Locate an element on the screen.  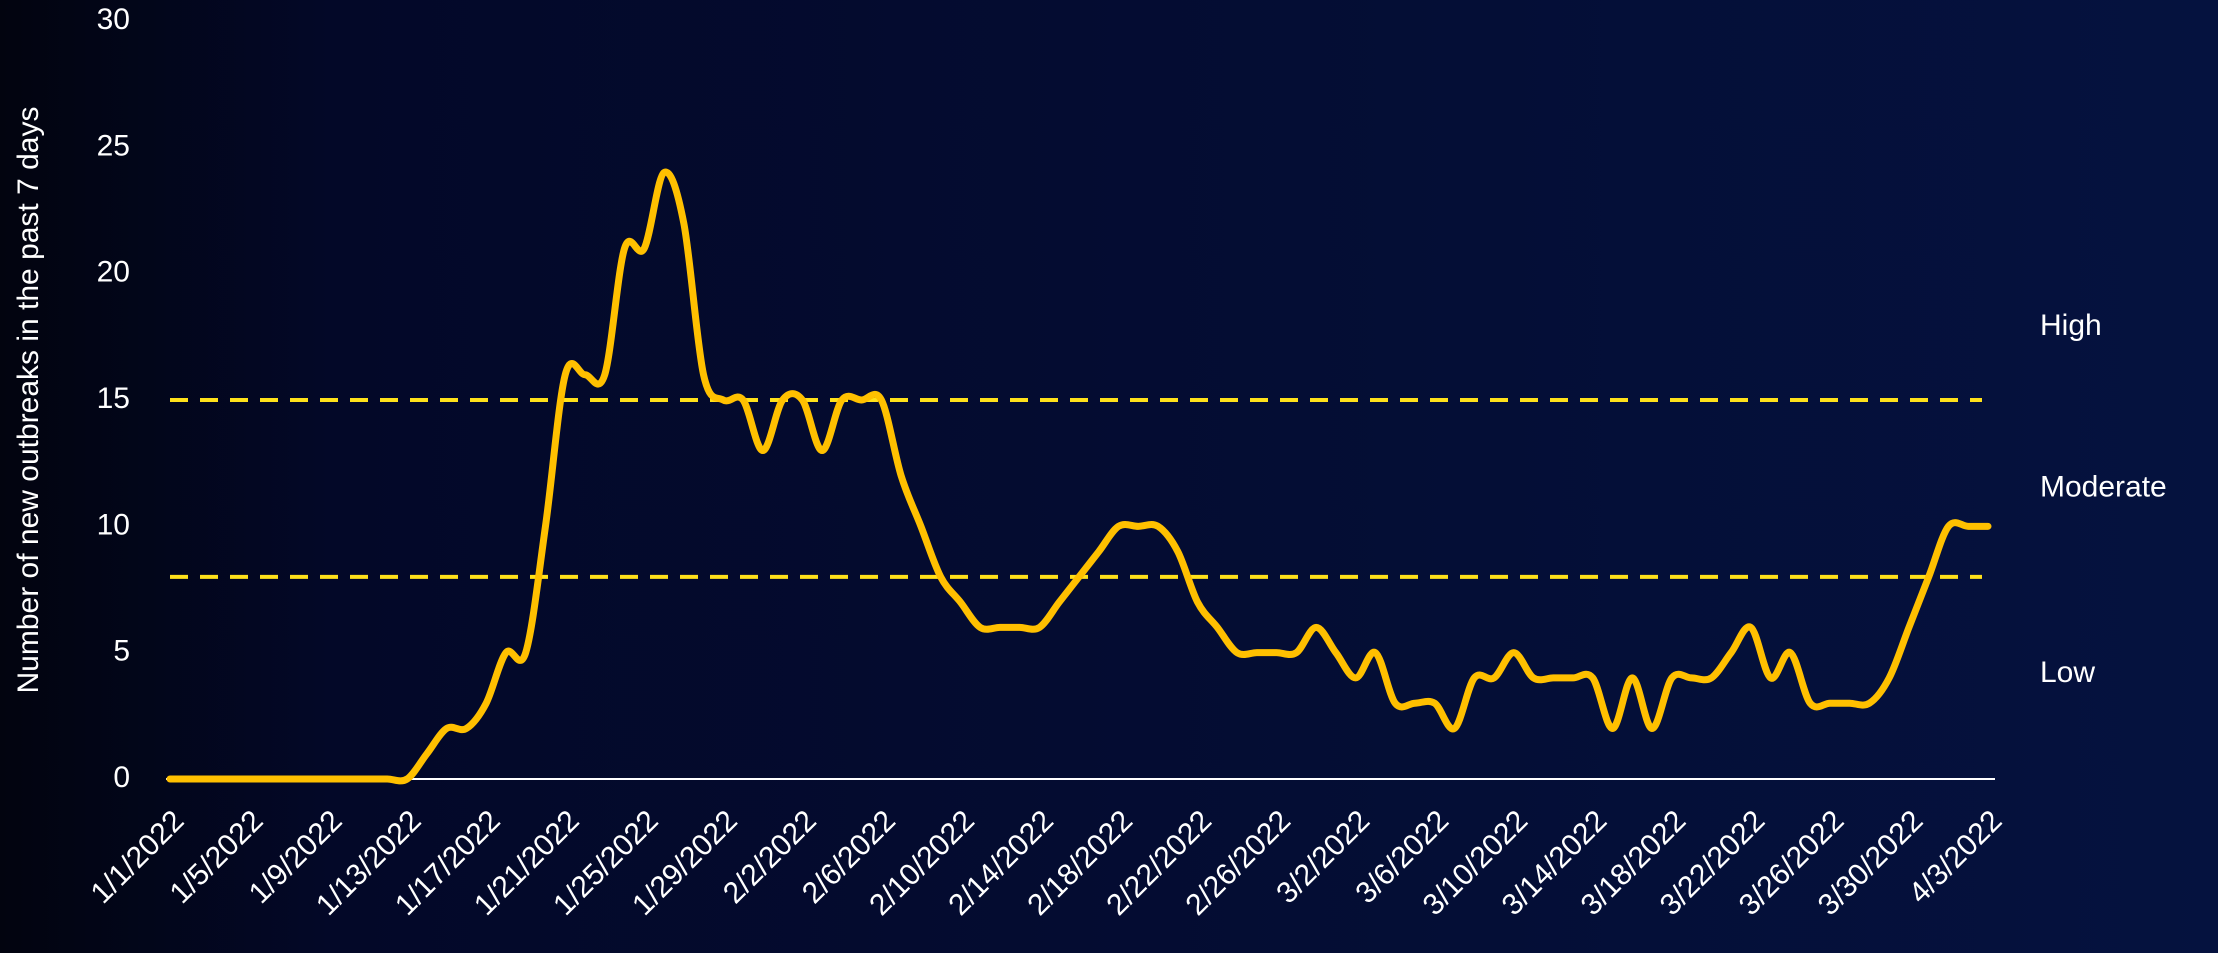
y-tick-label: 0 is located at coordinates (121, 777).